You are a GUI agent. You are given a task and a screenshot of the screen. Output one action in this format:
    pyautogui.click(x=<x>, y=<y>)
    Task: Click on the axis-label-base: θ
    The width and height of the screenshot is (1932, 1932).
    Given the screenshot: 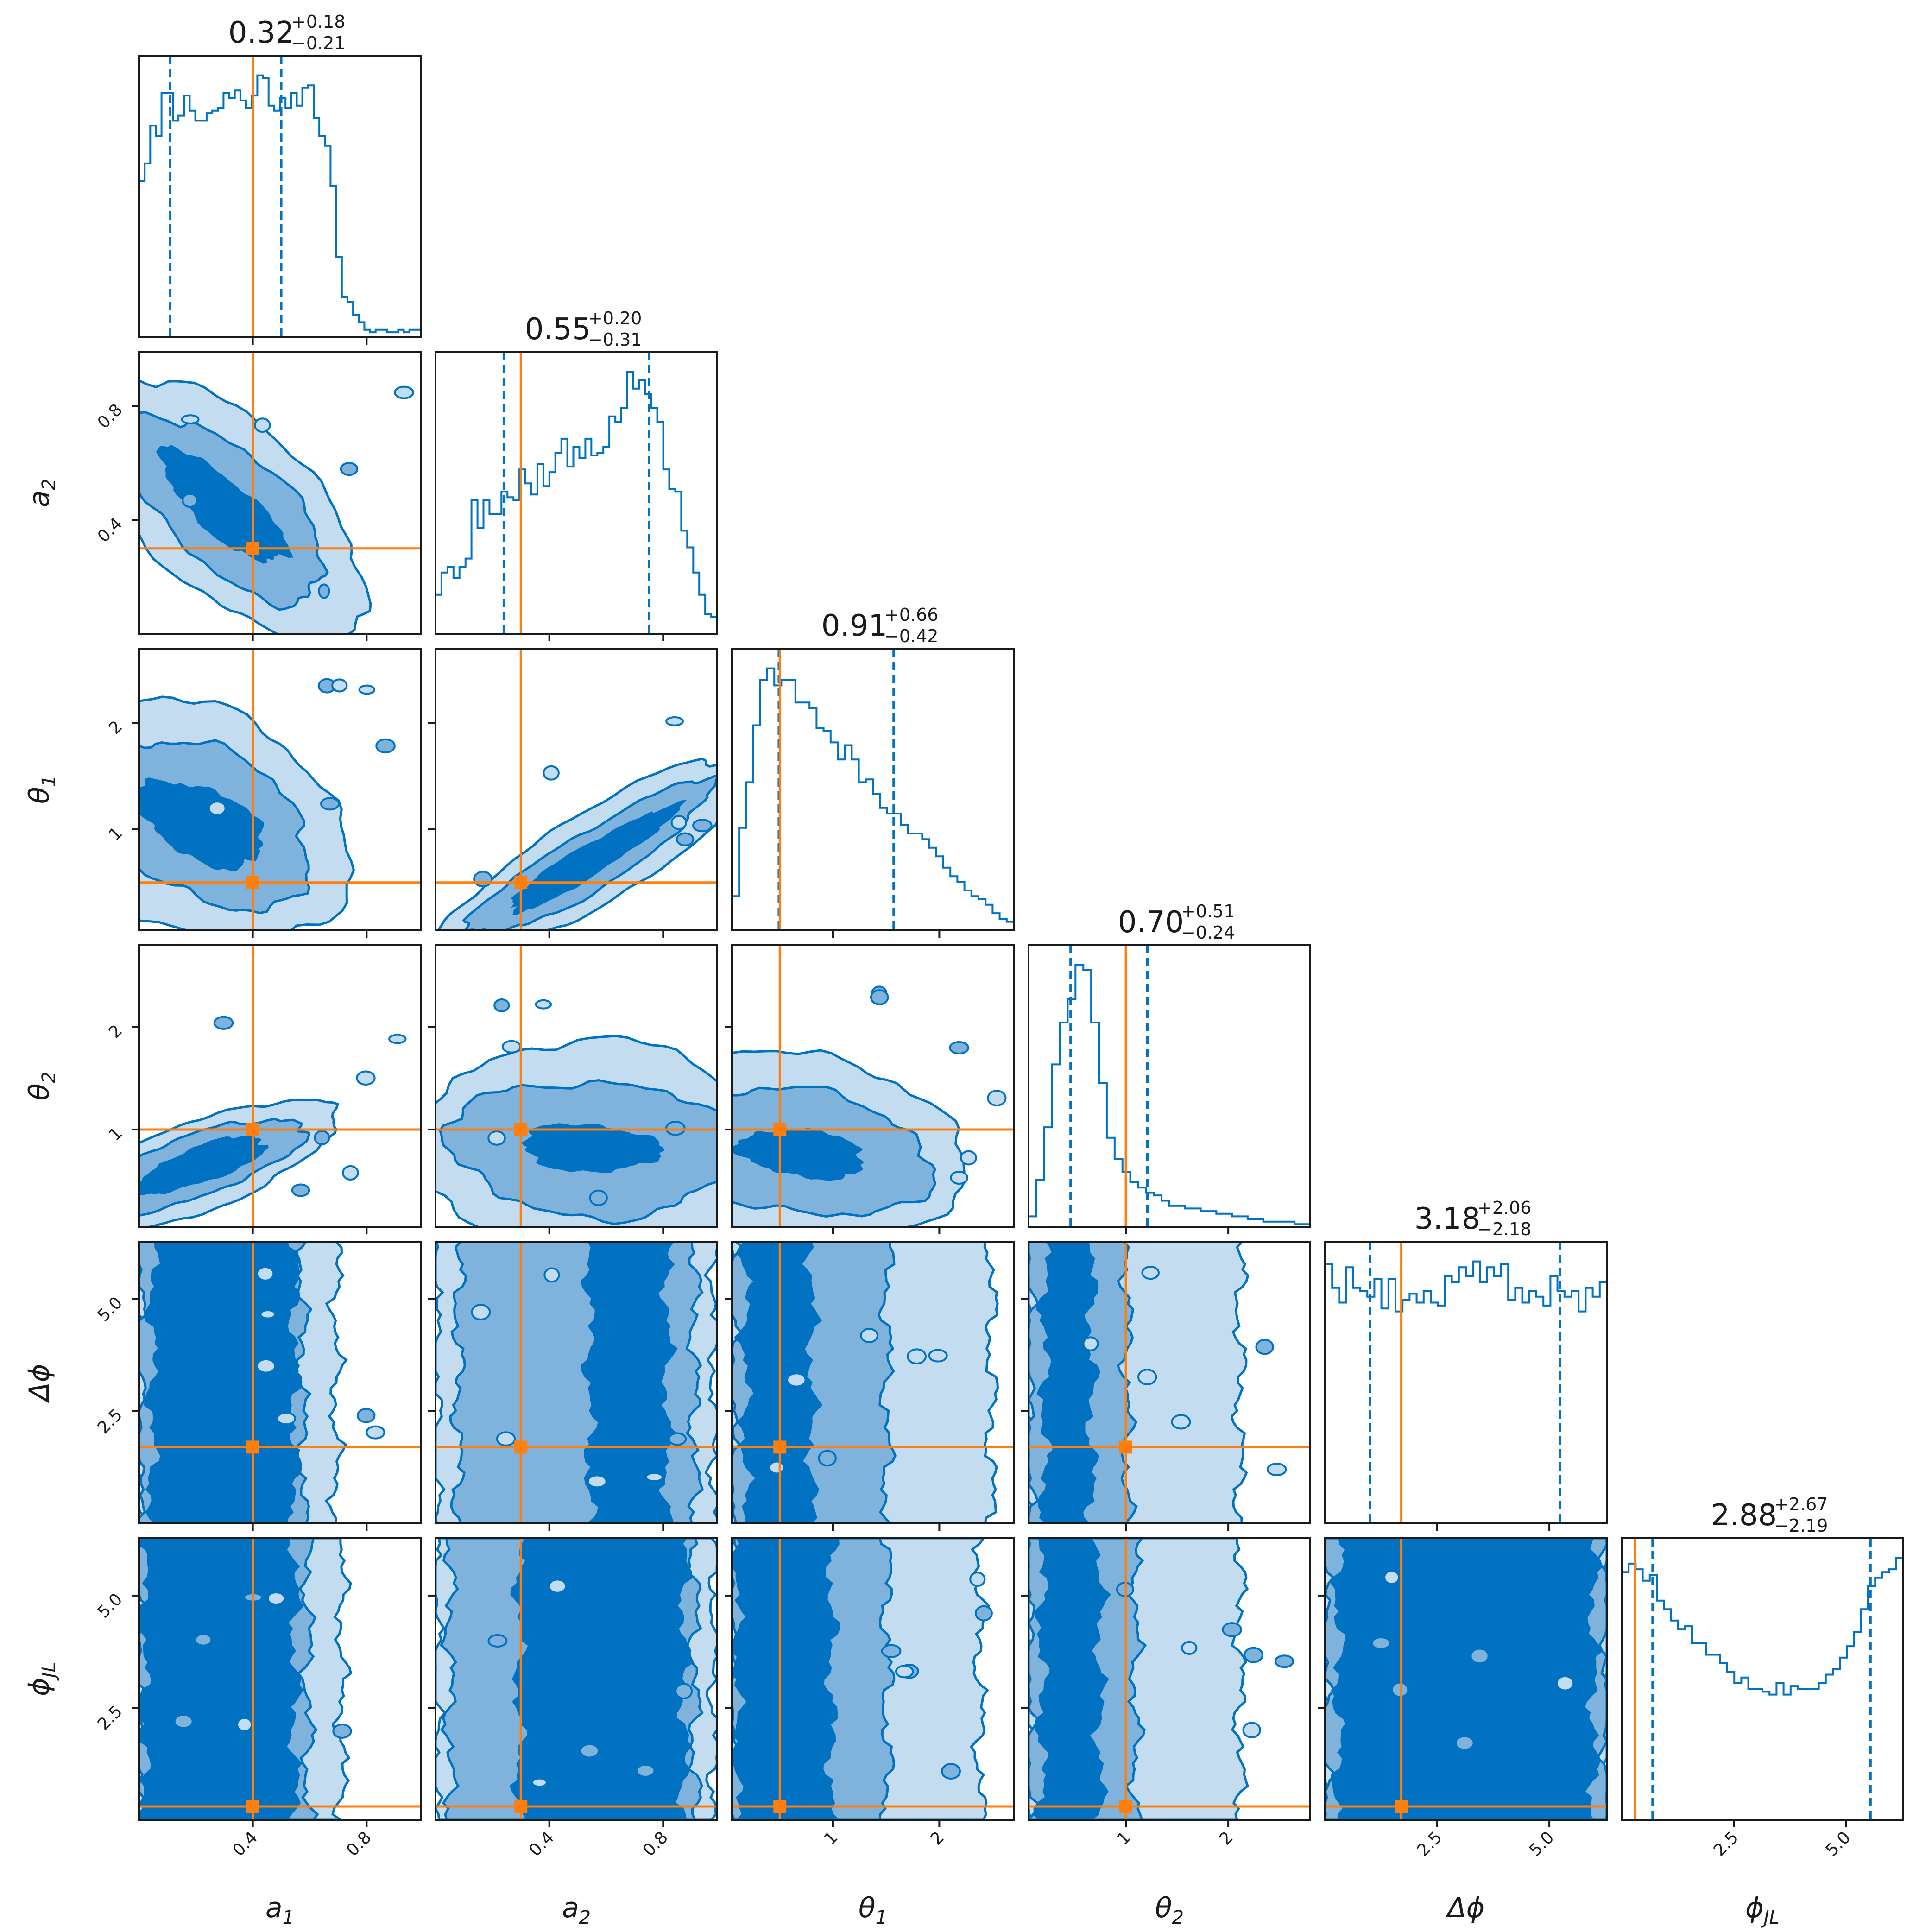 What is the action you would take?
    pyautogui.click(x=1163, y=1908)
    